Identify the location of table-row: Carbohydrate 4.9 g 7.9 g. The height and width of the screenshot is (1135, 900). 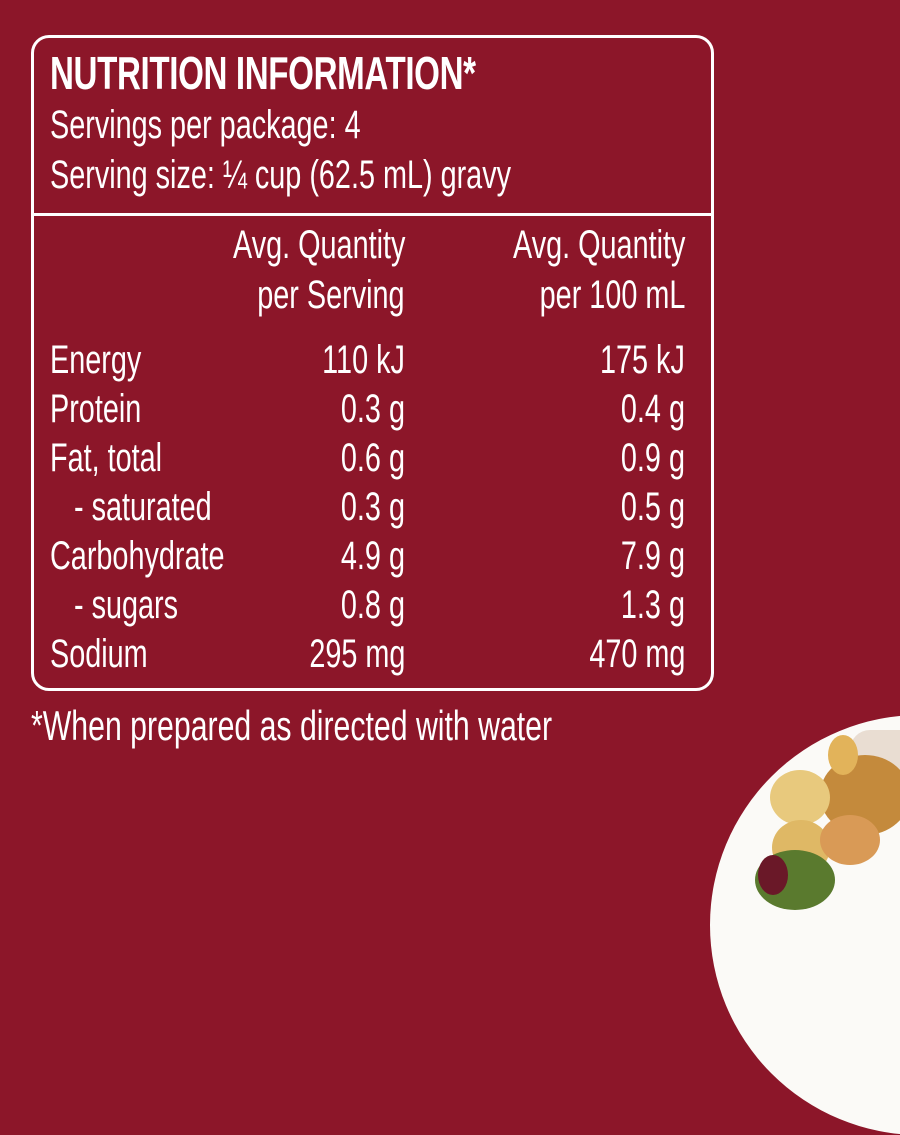
(372, 556).